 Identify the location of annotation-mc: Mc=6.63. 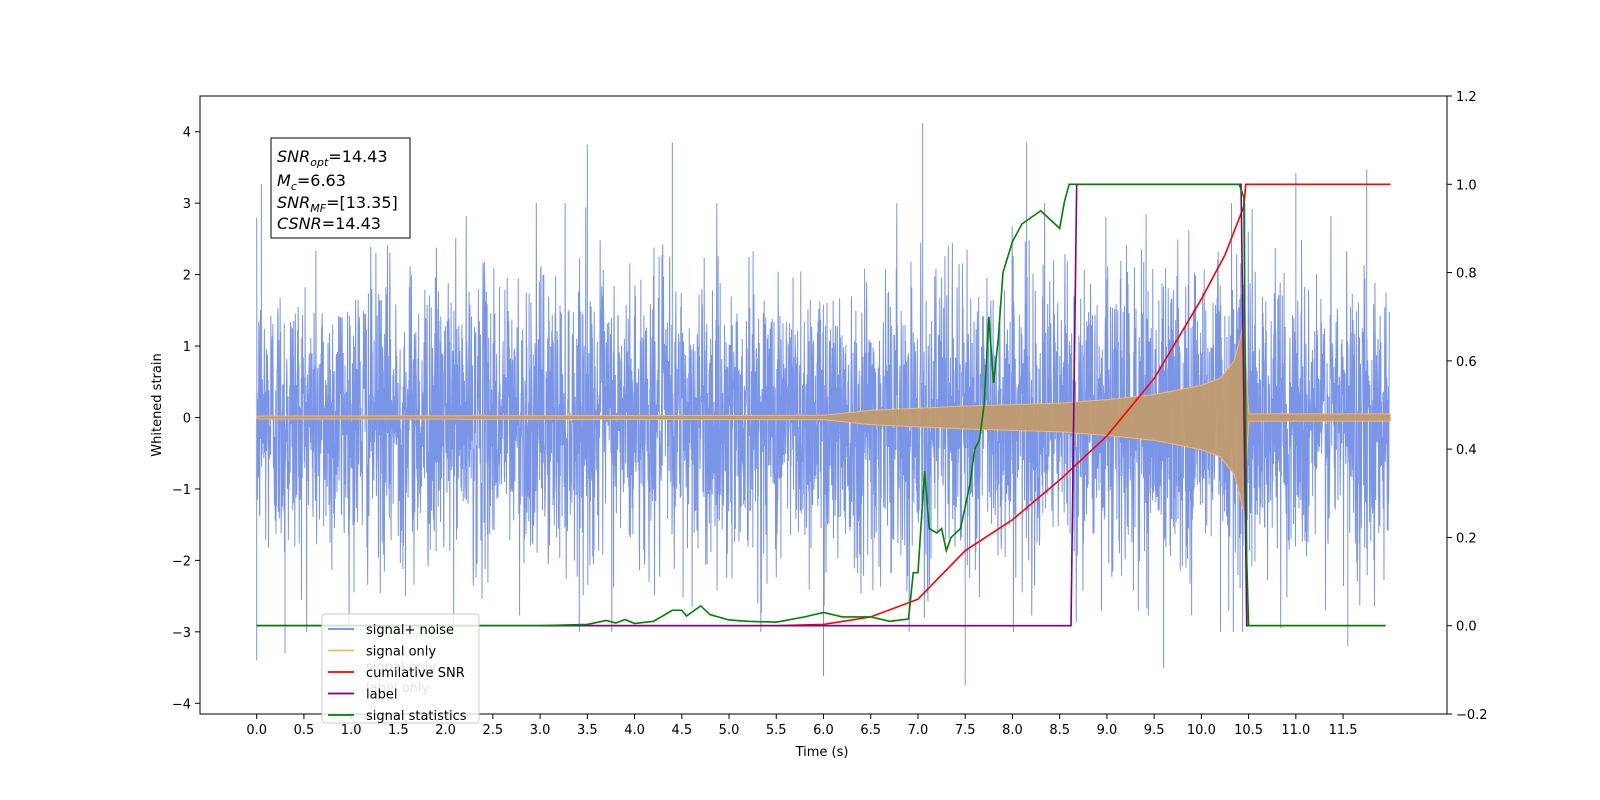
(311, 182).